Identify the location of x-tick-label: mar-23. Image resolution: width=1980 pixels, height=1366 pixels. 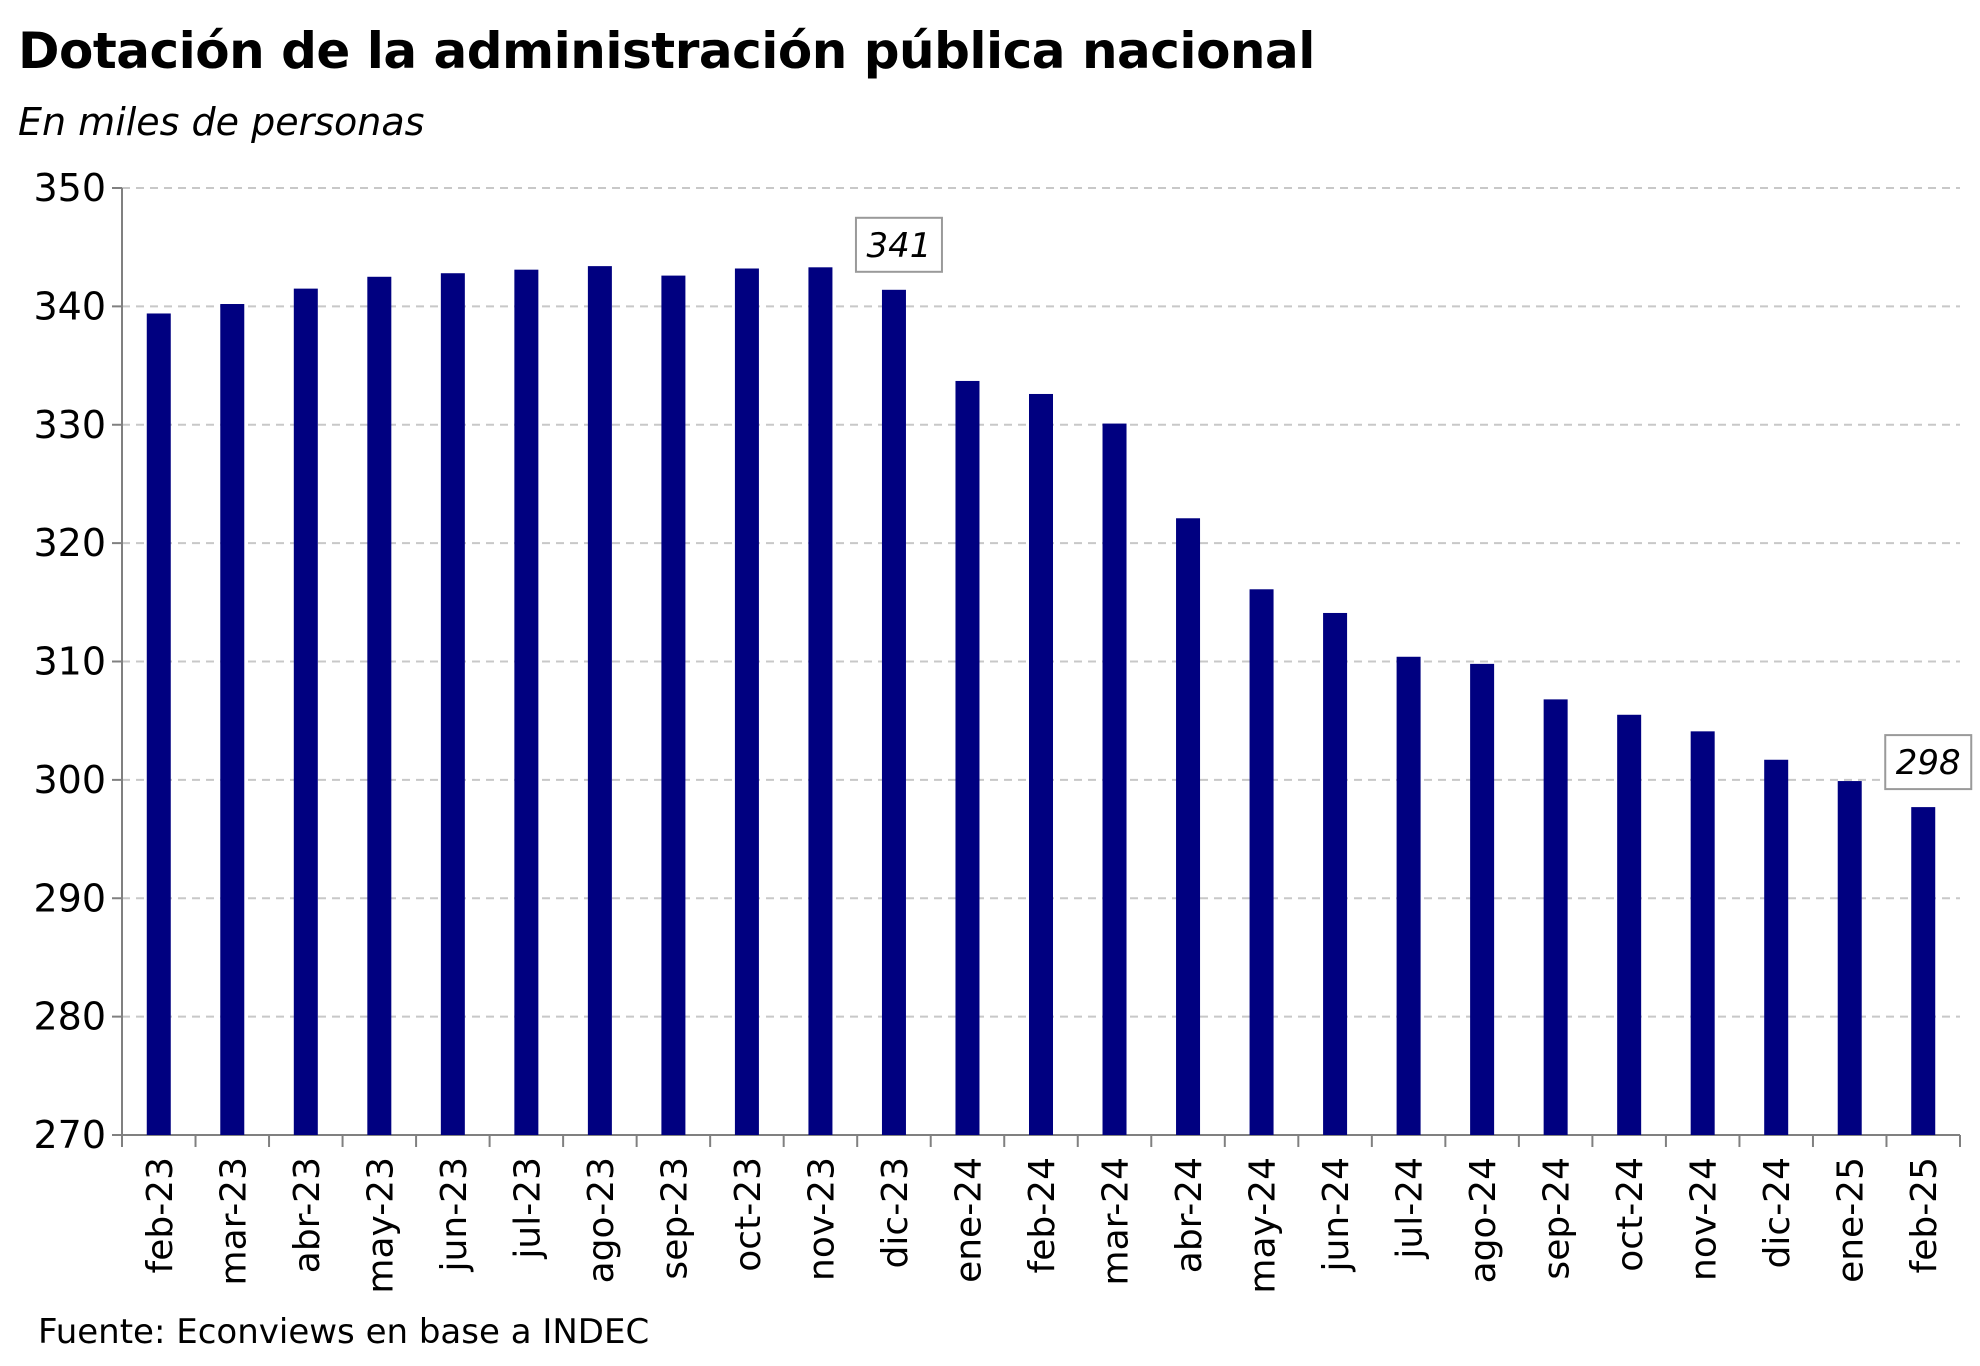
(233, 1221).